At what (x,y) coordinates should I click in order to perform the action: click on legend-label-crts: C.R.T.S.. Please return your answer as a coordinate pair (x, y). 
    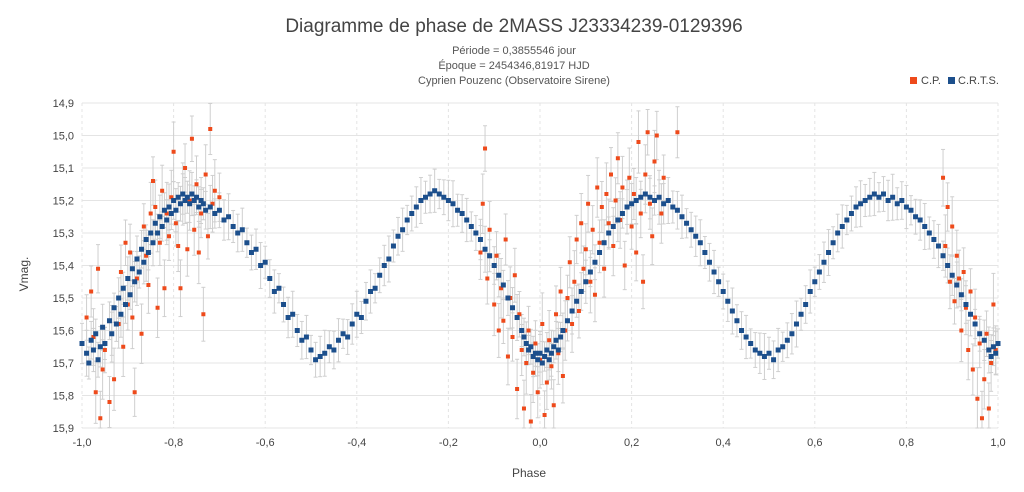
    Looking at the image, I should click on (978, 81).